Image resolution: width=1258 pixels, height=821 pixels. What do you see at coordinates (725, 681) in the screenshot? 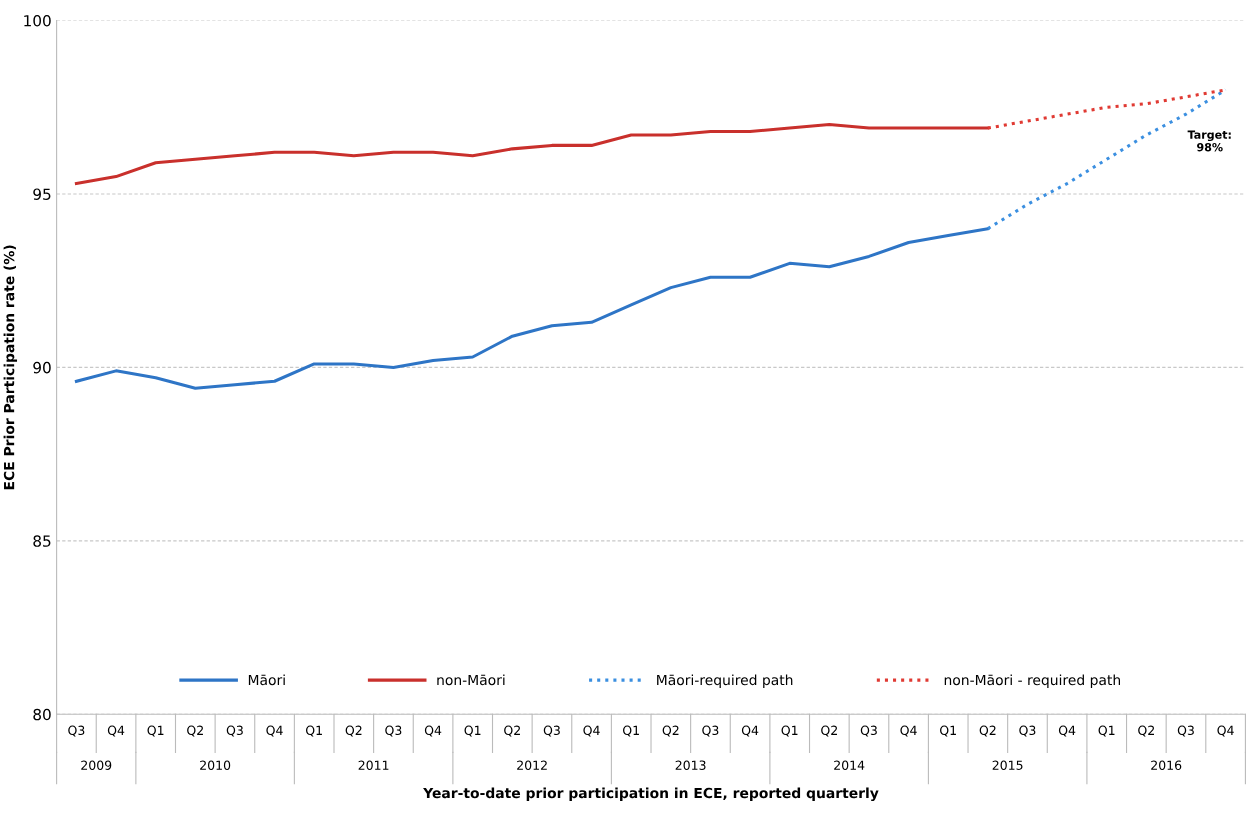
I see `legend-label: Māori-required path` at bounding box center [725, 681].